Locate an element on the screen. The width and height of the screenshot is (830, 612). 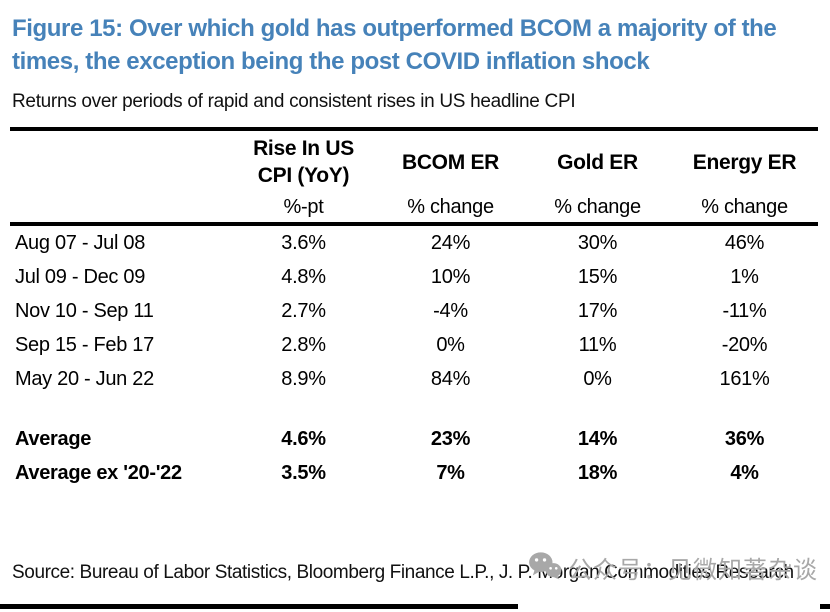
table-row-average-ex: Average ex '20-'22 3.5% 7% 18% 4% is located at coordinates (387, 472).